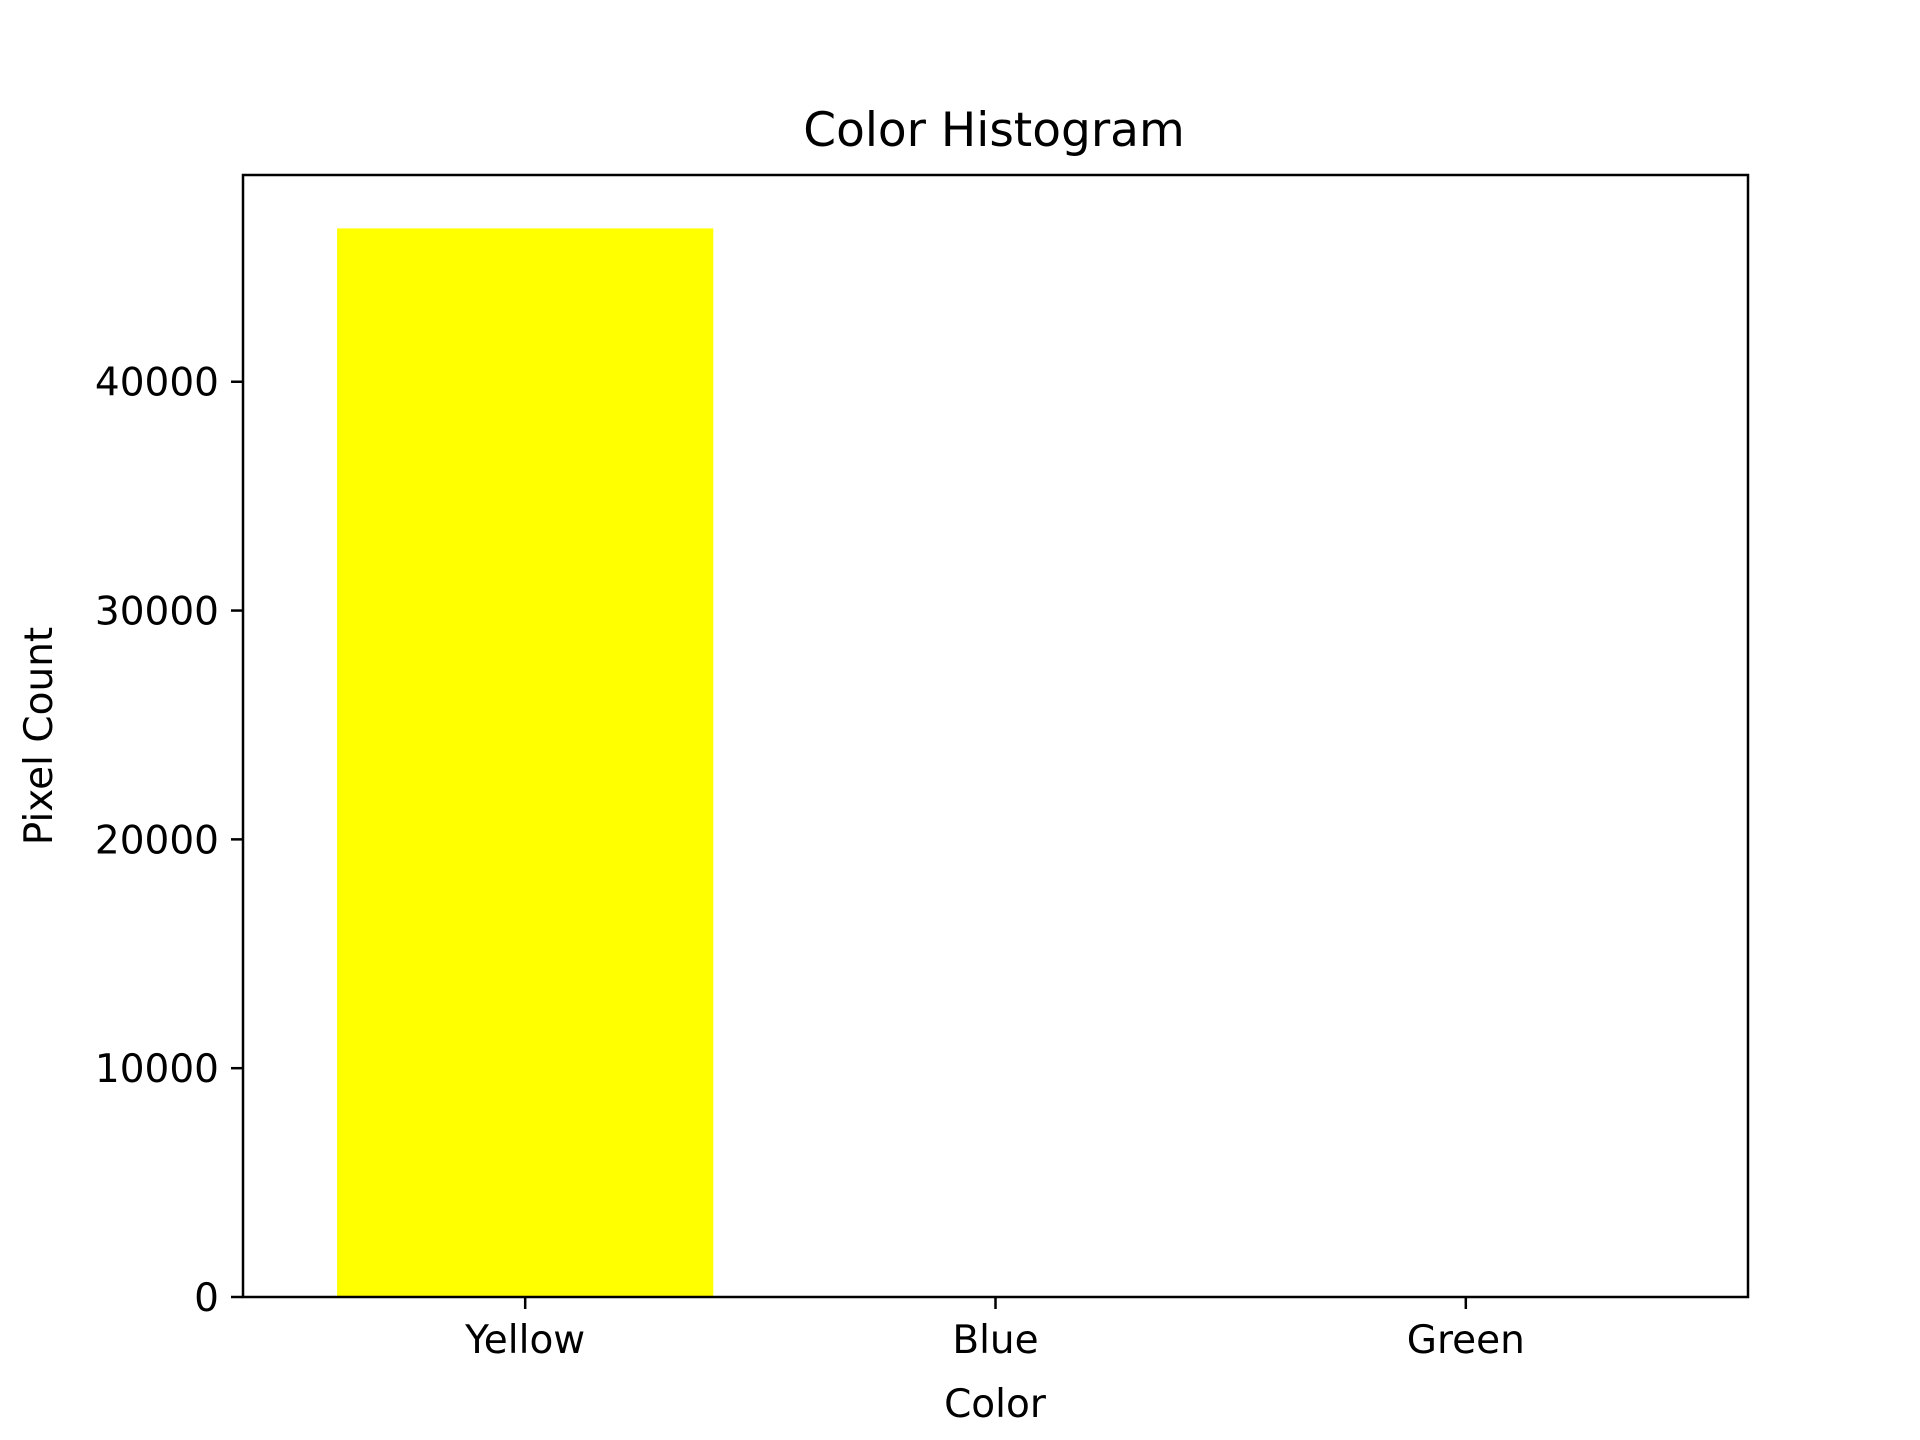 The height and width of the screenshot is (1440, 1920). What do you see at coordinates (995, 1340) in the screenshot?
I see `x-tick-label-blue: Blue` at bounding box center [995, 1340].